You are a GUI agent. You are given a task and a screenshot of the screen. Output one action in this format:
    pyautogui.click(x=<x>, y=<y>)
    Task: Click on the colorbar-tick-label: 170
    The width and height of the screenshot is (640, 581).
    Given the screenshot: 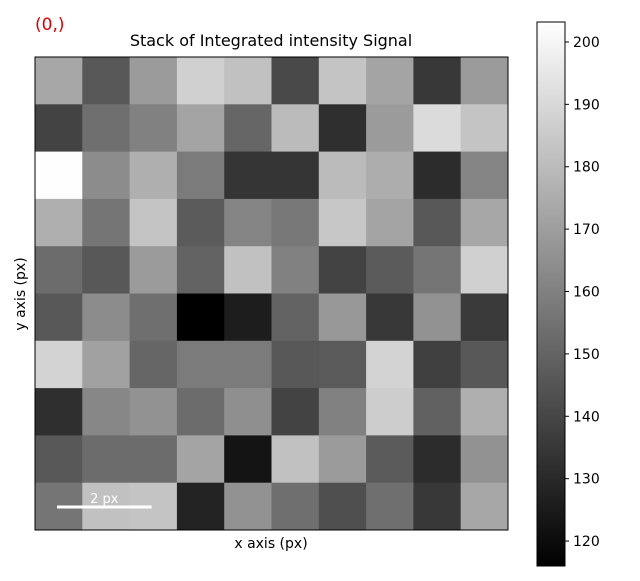 What is the action you would take?
    pyautogui.click(x=586, y=230)
    